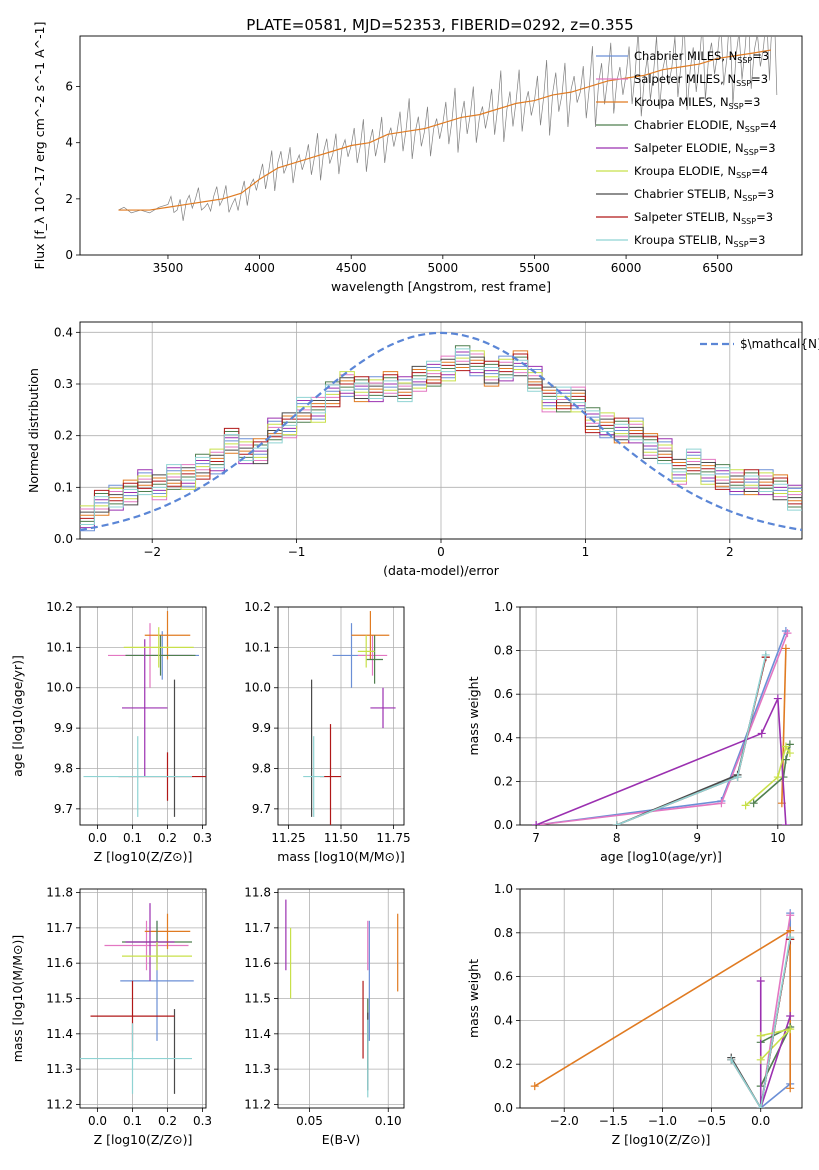 The height and width of the screenshot is (1170, 819). I want to click on weight-vs-Z-lines, so click(662, 1008).